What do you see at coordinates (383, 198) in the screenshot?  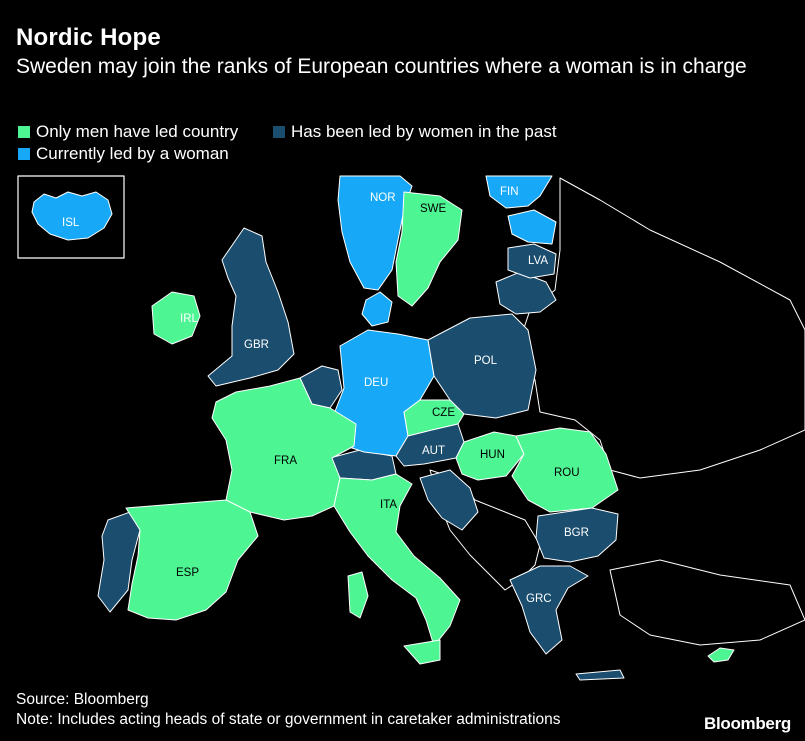 I see `label-nor: NOR` at bounding box center [383, 198].